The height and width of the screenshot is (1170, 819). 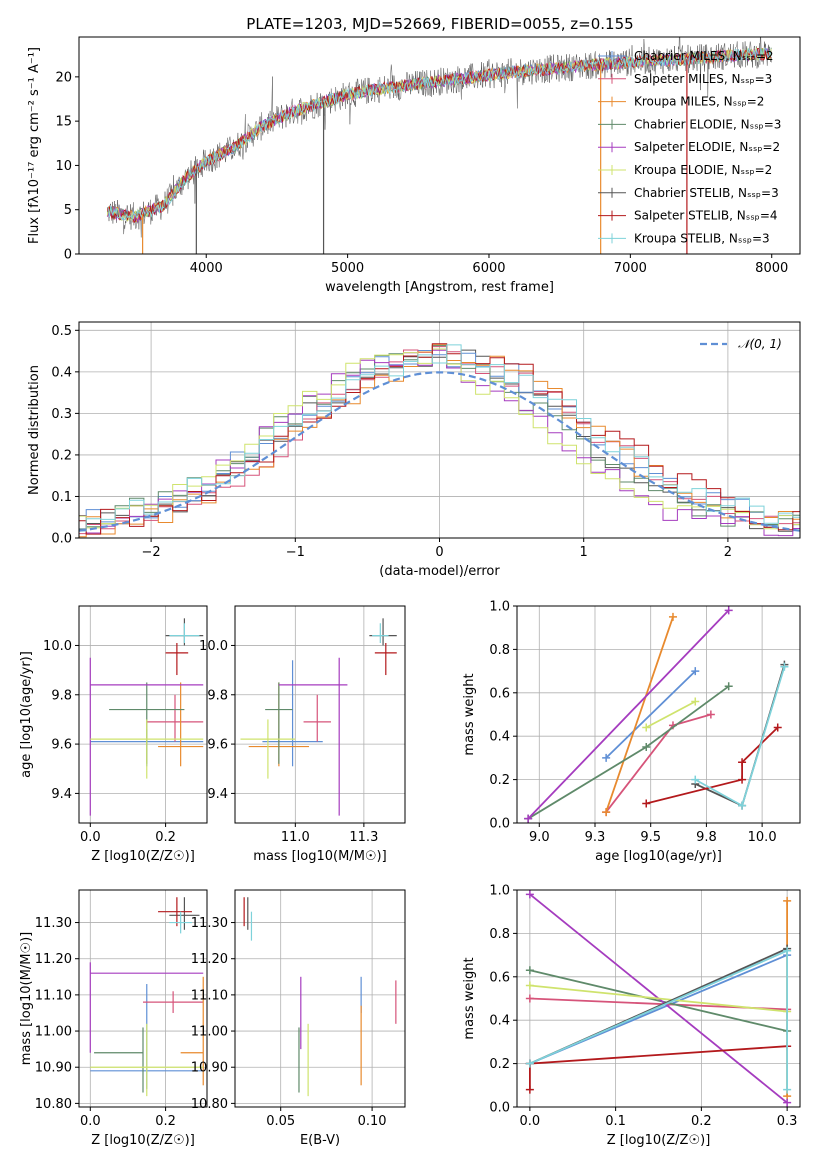 I want to click on y-tick-label: 0.6, so click(x=499, y=693).